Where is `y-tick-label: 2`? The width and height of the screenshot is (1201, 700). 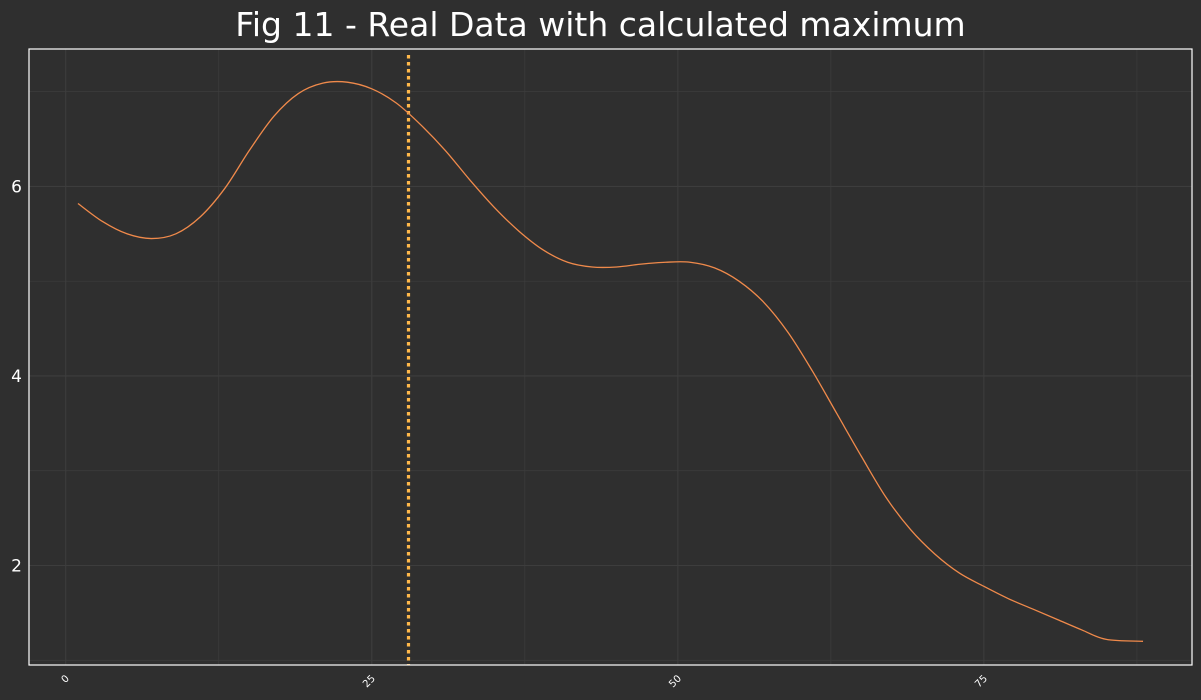 y-tick-label: 2 is located at coordinates (16, 566).